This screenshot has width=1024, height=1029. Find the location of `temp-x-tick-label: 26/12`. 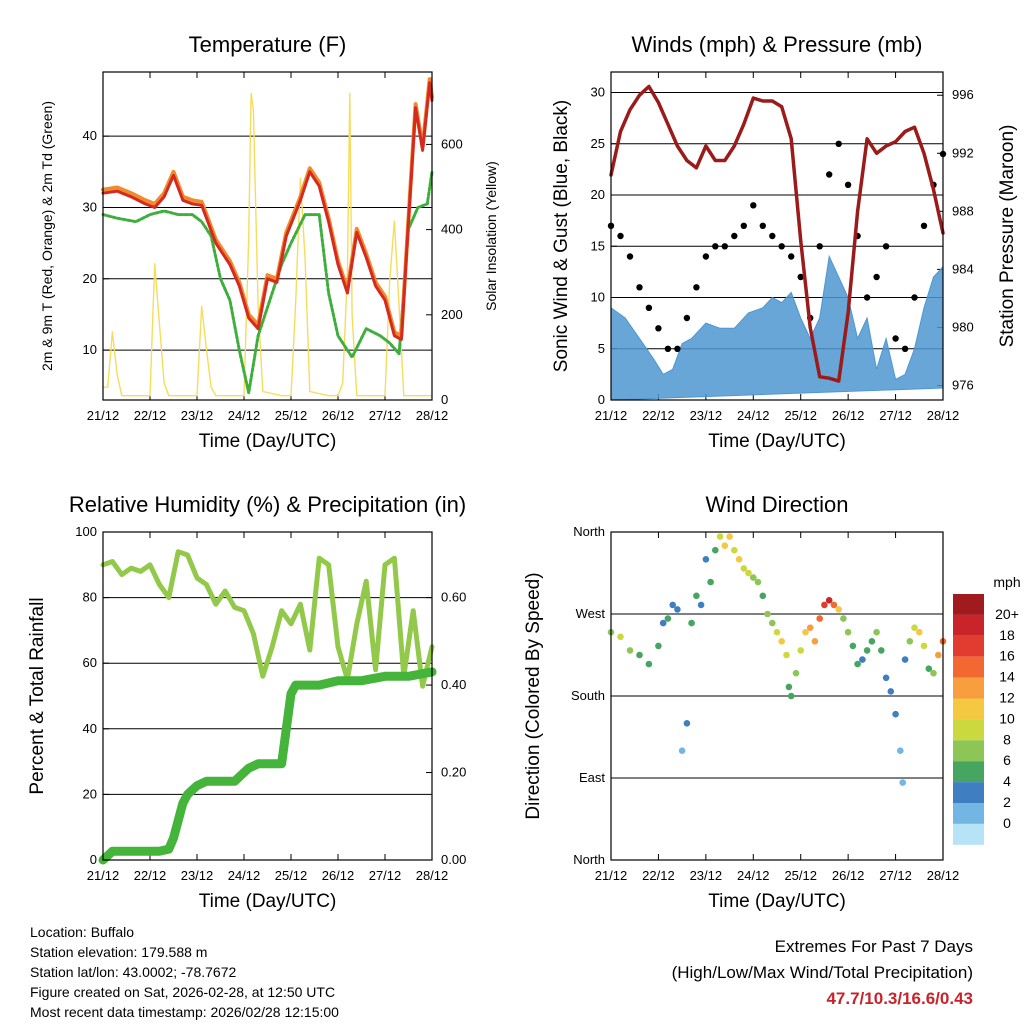

temp-x-tick-label: 26/12 is located at coordinates (338, 415).